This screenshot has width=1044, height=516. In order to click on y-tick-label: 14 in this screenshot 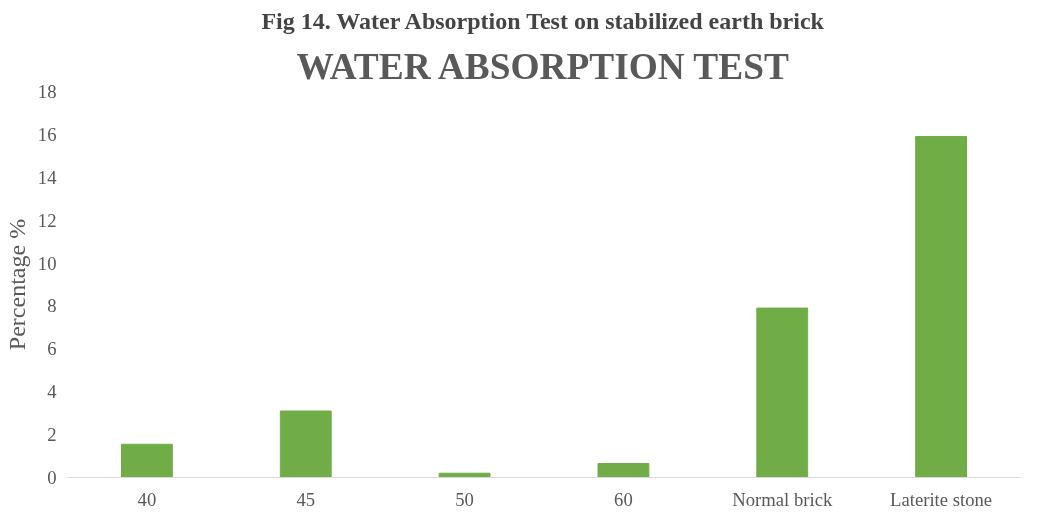, I will do `click(47, 177)`.